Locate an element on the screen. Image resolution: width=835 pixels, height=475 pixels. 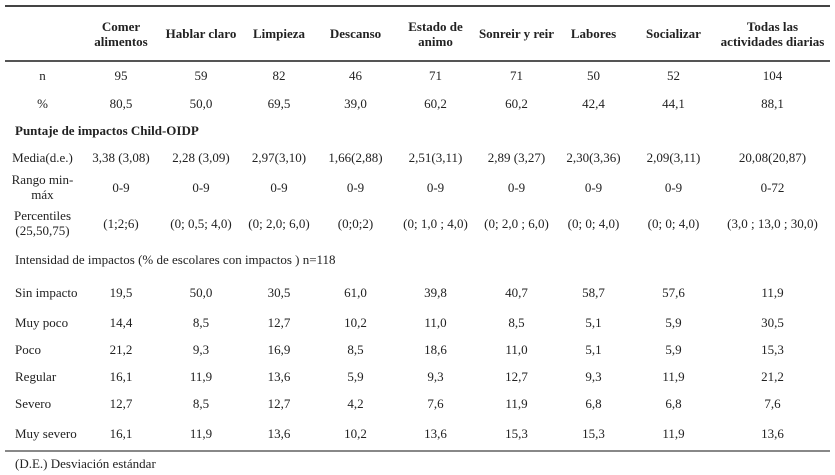
table-cell: 52 is located at coordinates (673, 75).